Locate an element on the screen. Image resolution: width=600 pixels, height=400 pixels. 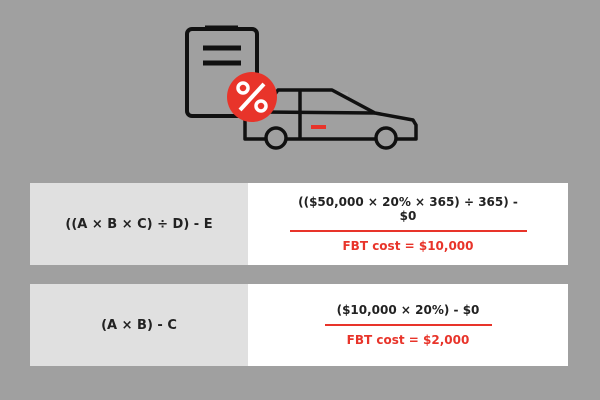
car-clipboard-percent-icon is located at coordinates (301, 87).